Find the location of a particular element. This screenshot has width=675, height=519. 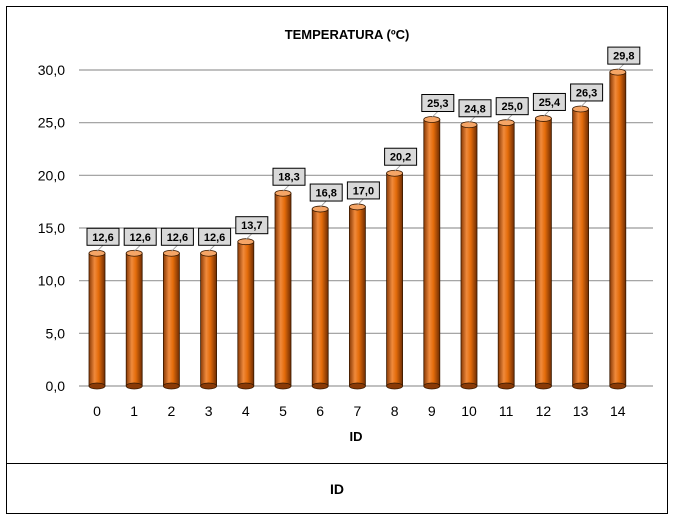

y-tick-label: 25,0 is located at coordinates (51, 123).